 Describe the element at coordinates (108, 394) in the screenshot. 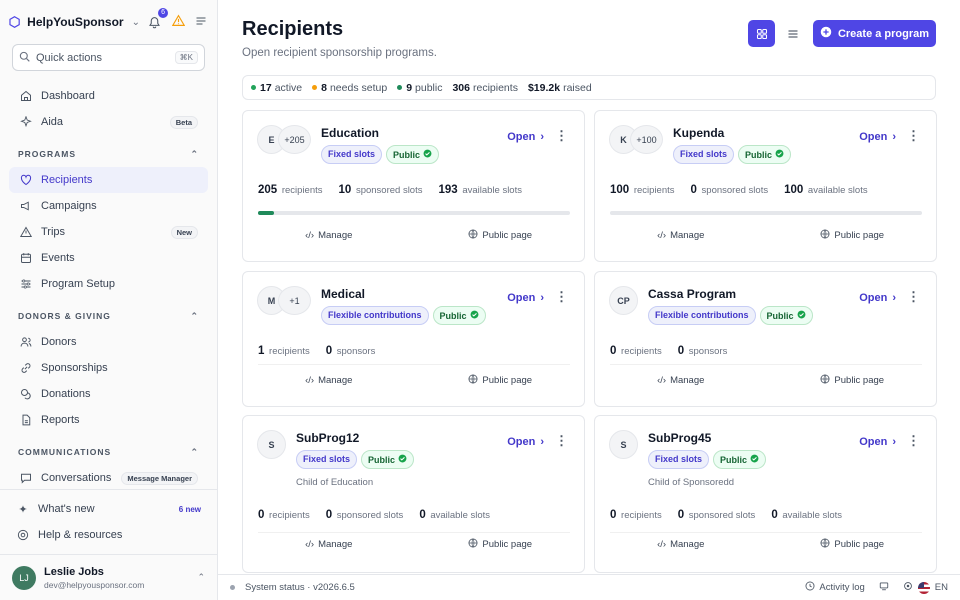

I see `sidebar-item-donations: Donations` at that location.